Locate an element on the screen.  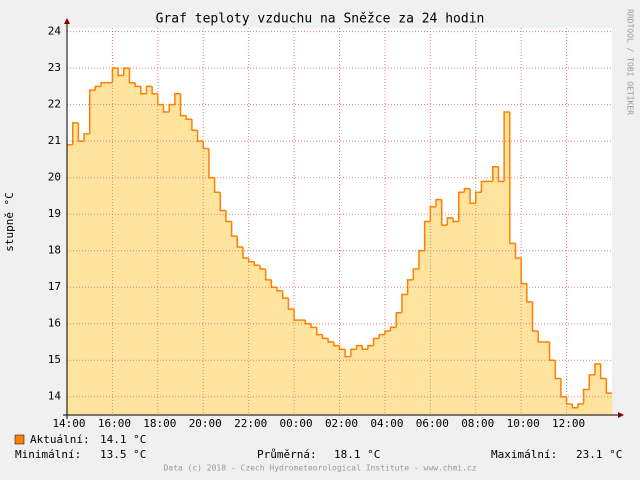
legend-label: Aktuální: is located at coordinates (60, 439).